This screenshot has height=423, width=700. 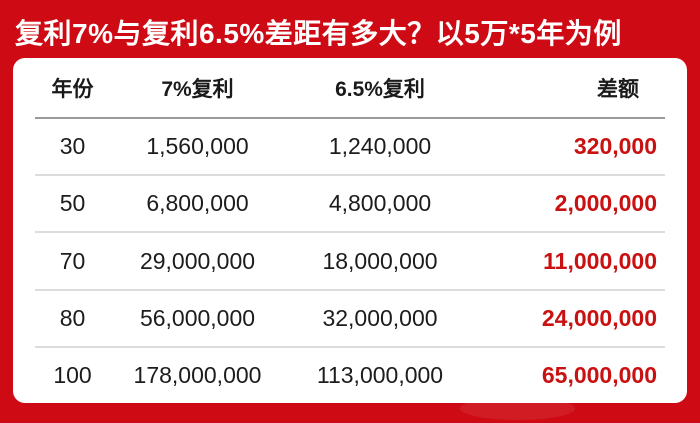 What do you see at coordinates (599, 374) in the screenshot?
I see `cell-diff: 65,000,000` at bounding box center [599, 374].